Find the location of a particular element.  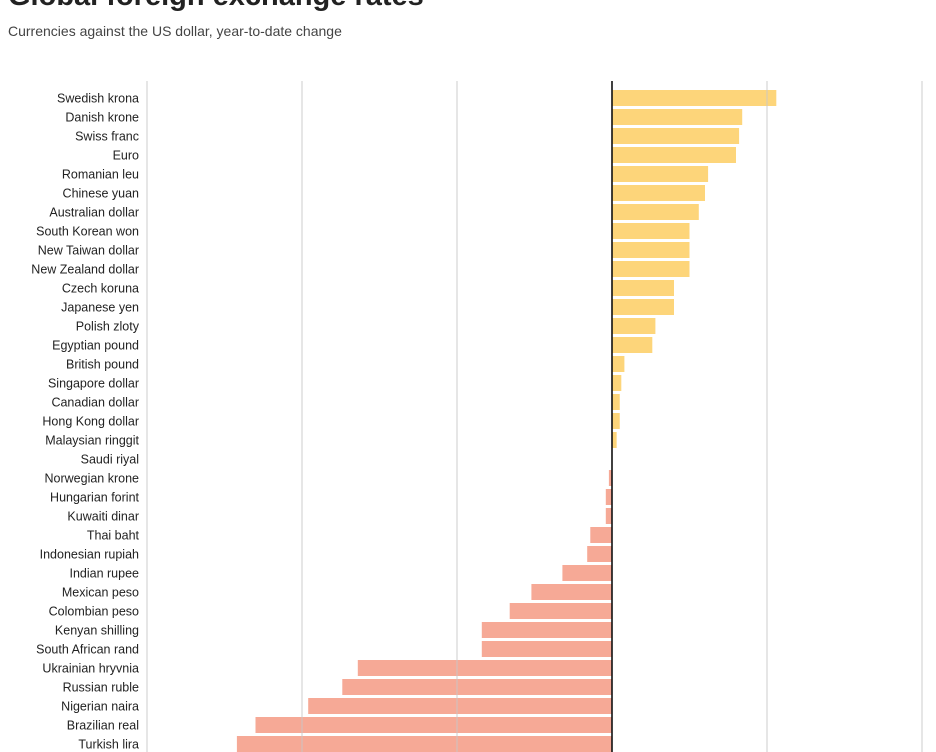

category-label: Kenyan shilling is located at coordinates (97, 631).